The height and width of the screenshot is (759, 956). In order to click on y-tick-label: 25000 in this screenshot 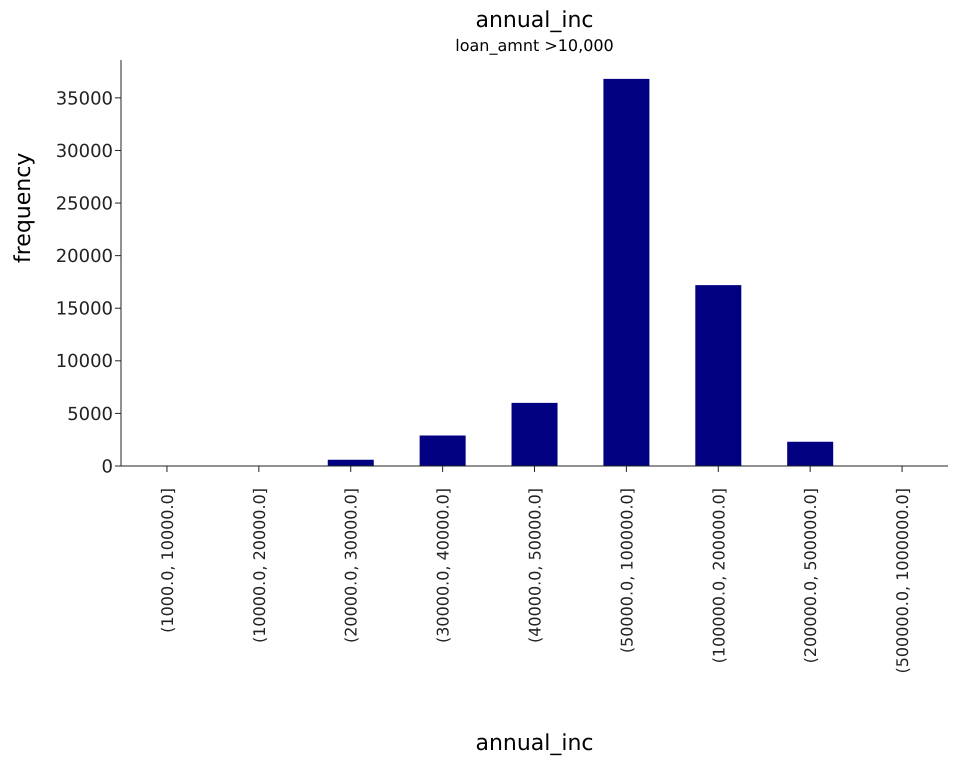, I will do `click(84, 203)`.